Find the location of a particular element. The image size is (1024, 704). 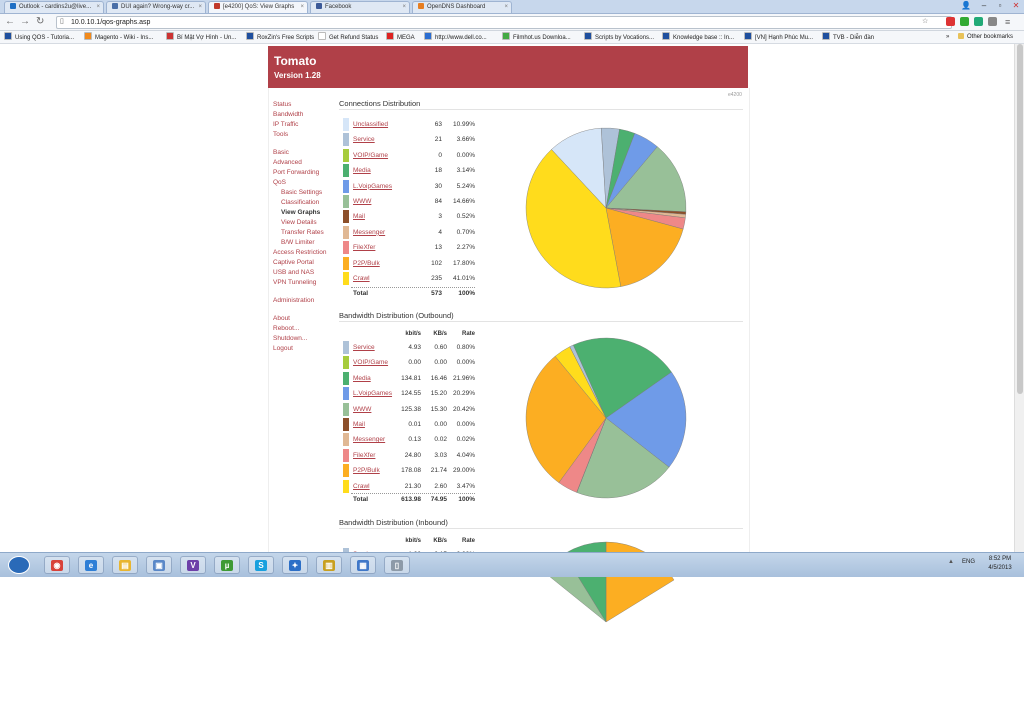

nav-item-access-restriction: Access Restriction is located at coordinates (300, 252).